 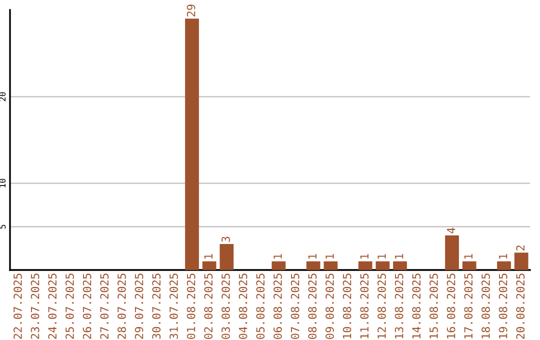 I want to click on x-tick-label: 07.08.2025, so click(x=295, y=306).